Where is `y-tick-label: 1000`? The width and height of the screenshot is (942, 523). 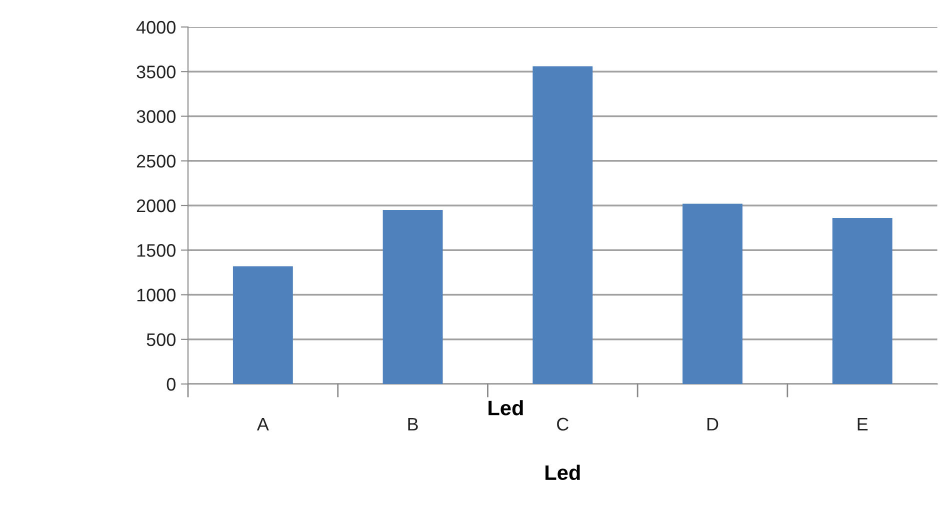
y-tick-label: 1000 is located at coordinates (156, 295).